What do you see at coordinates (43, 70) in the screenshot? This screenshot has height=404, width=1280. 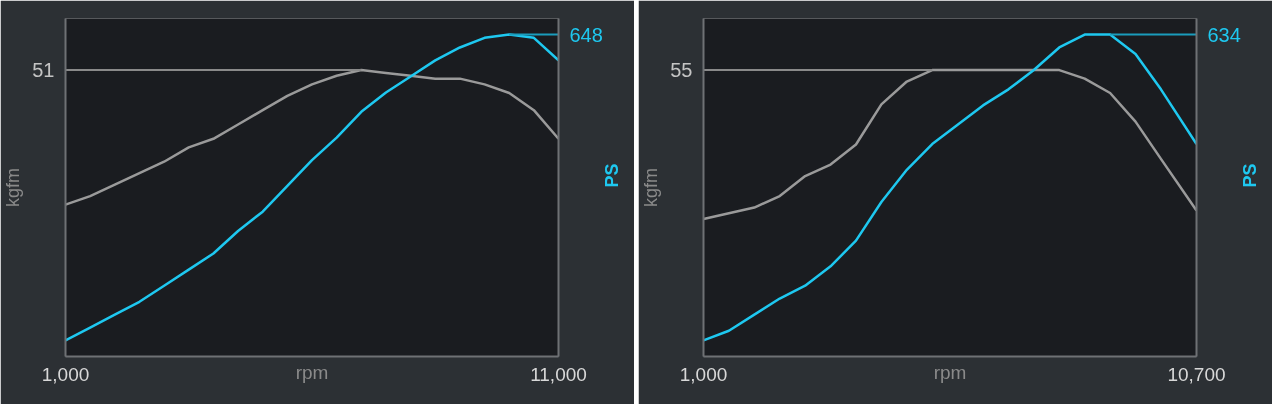 I see `text: 51` at bounding box center [43, 70].